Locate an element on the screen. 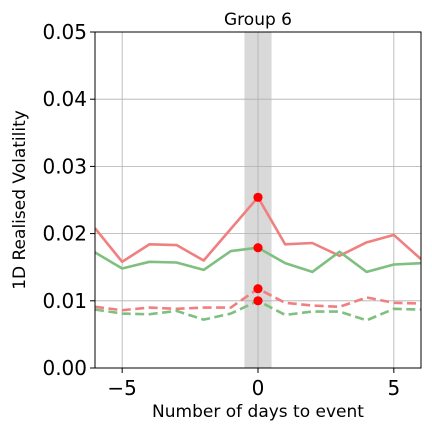  y-tick-label-1: 0.01 is located at coordinates (64, 301).